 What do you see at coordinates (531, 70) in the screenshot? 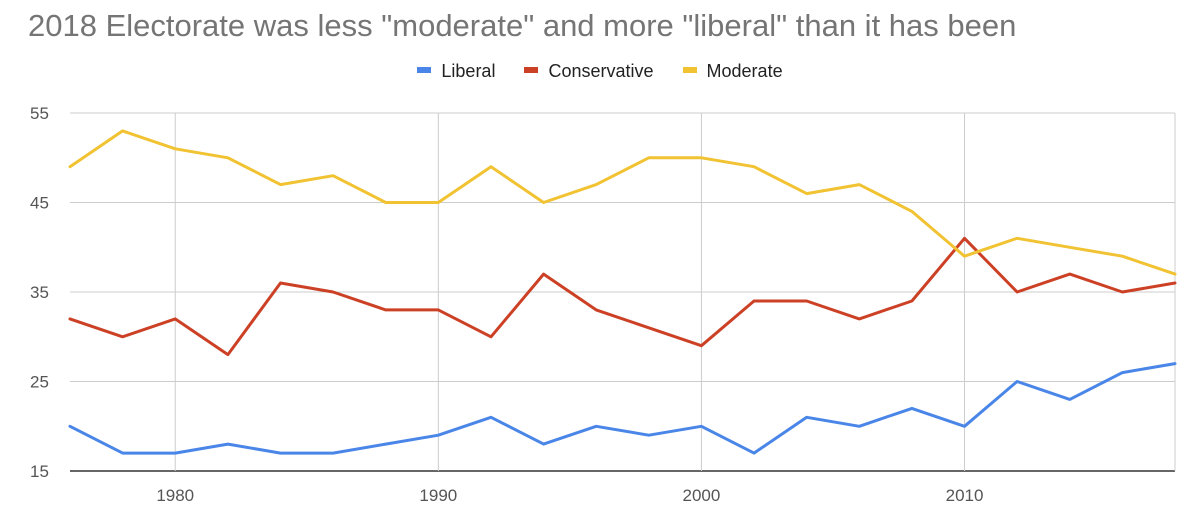
I see `legend-swatch-conservative` at bounding box center [531, 70].